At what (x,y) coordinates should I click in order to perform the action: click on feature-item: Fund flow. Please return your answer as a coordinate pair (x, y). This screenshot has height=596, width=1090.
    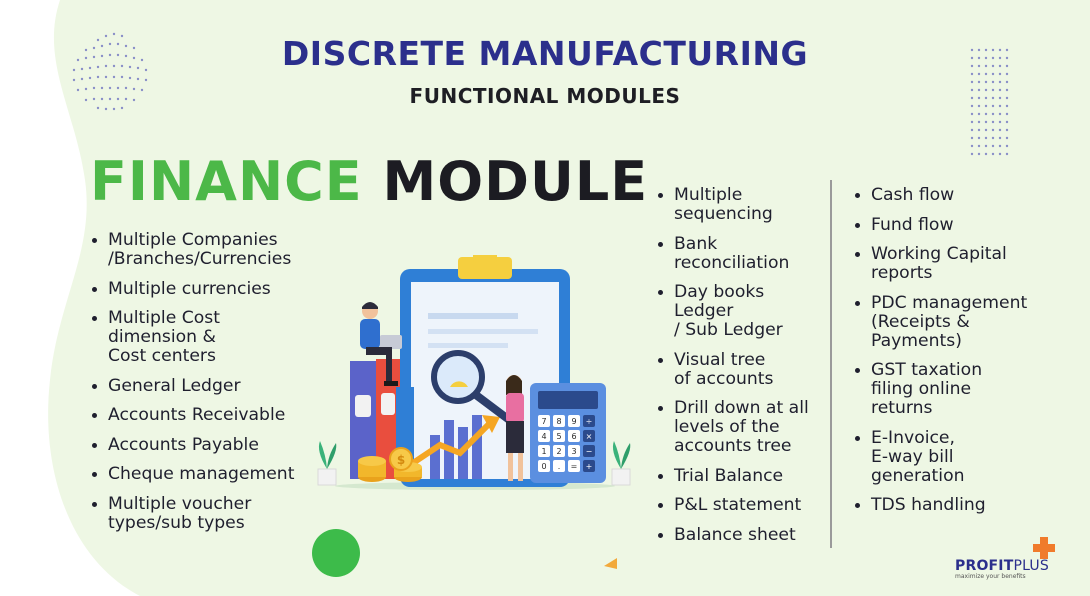
    Looking at the image, I should click on (940, 225).